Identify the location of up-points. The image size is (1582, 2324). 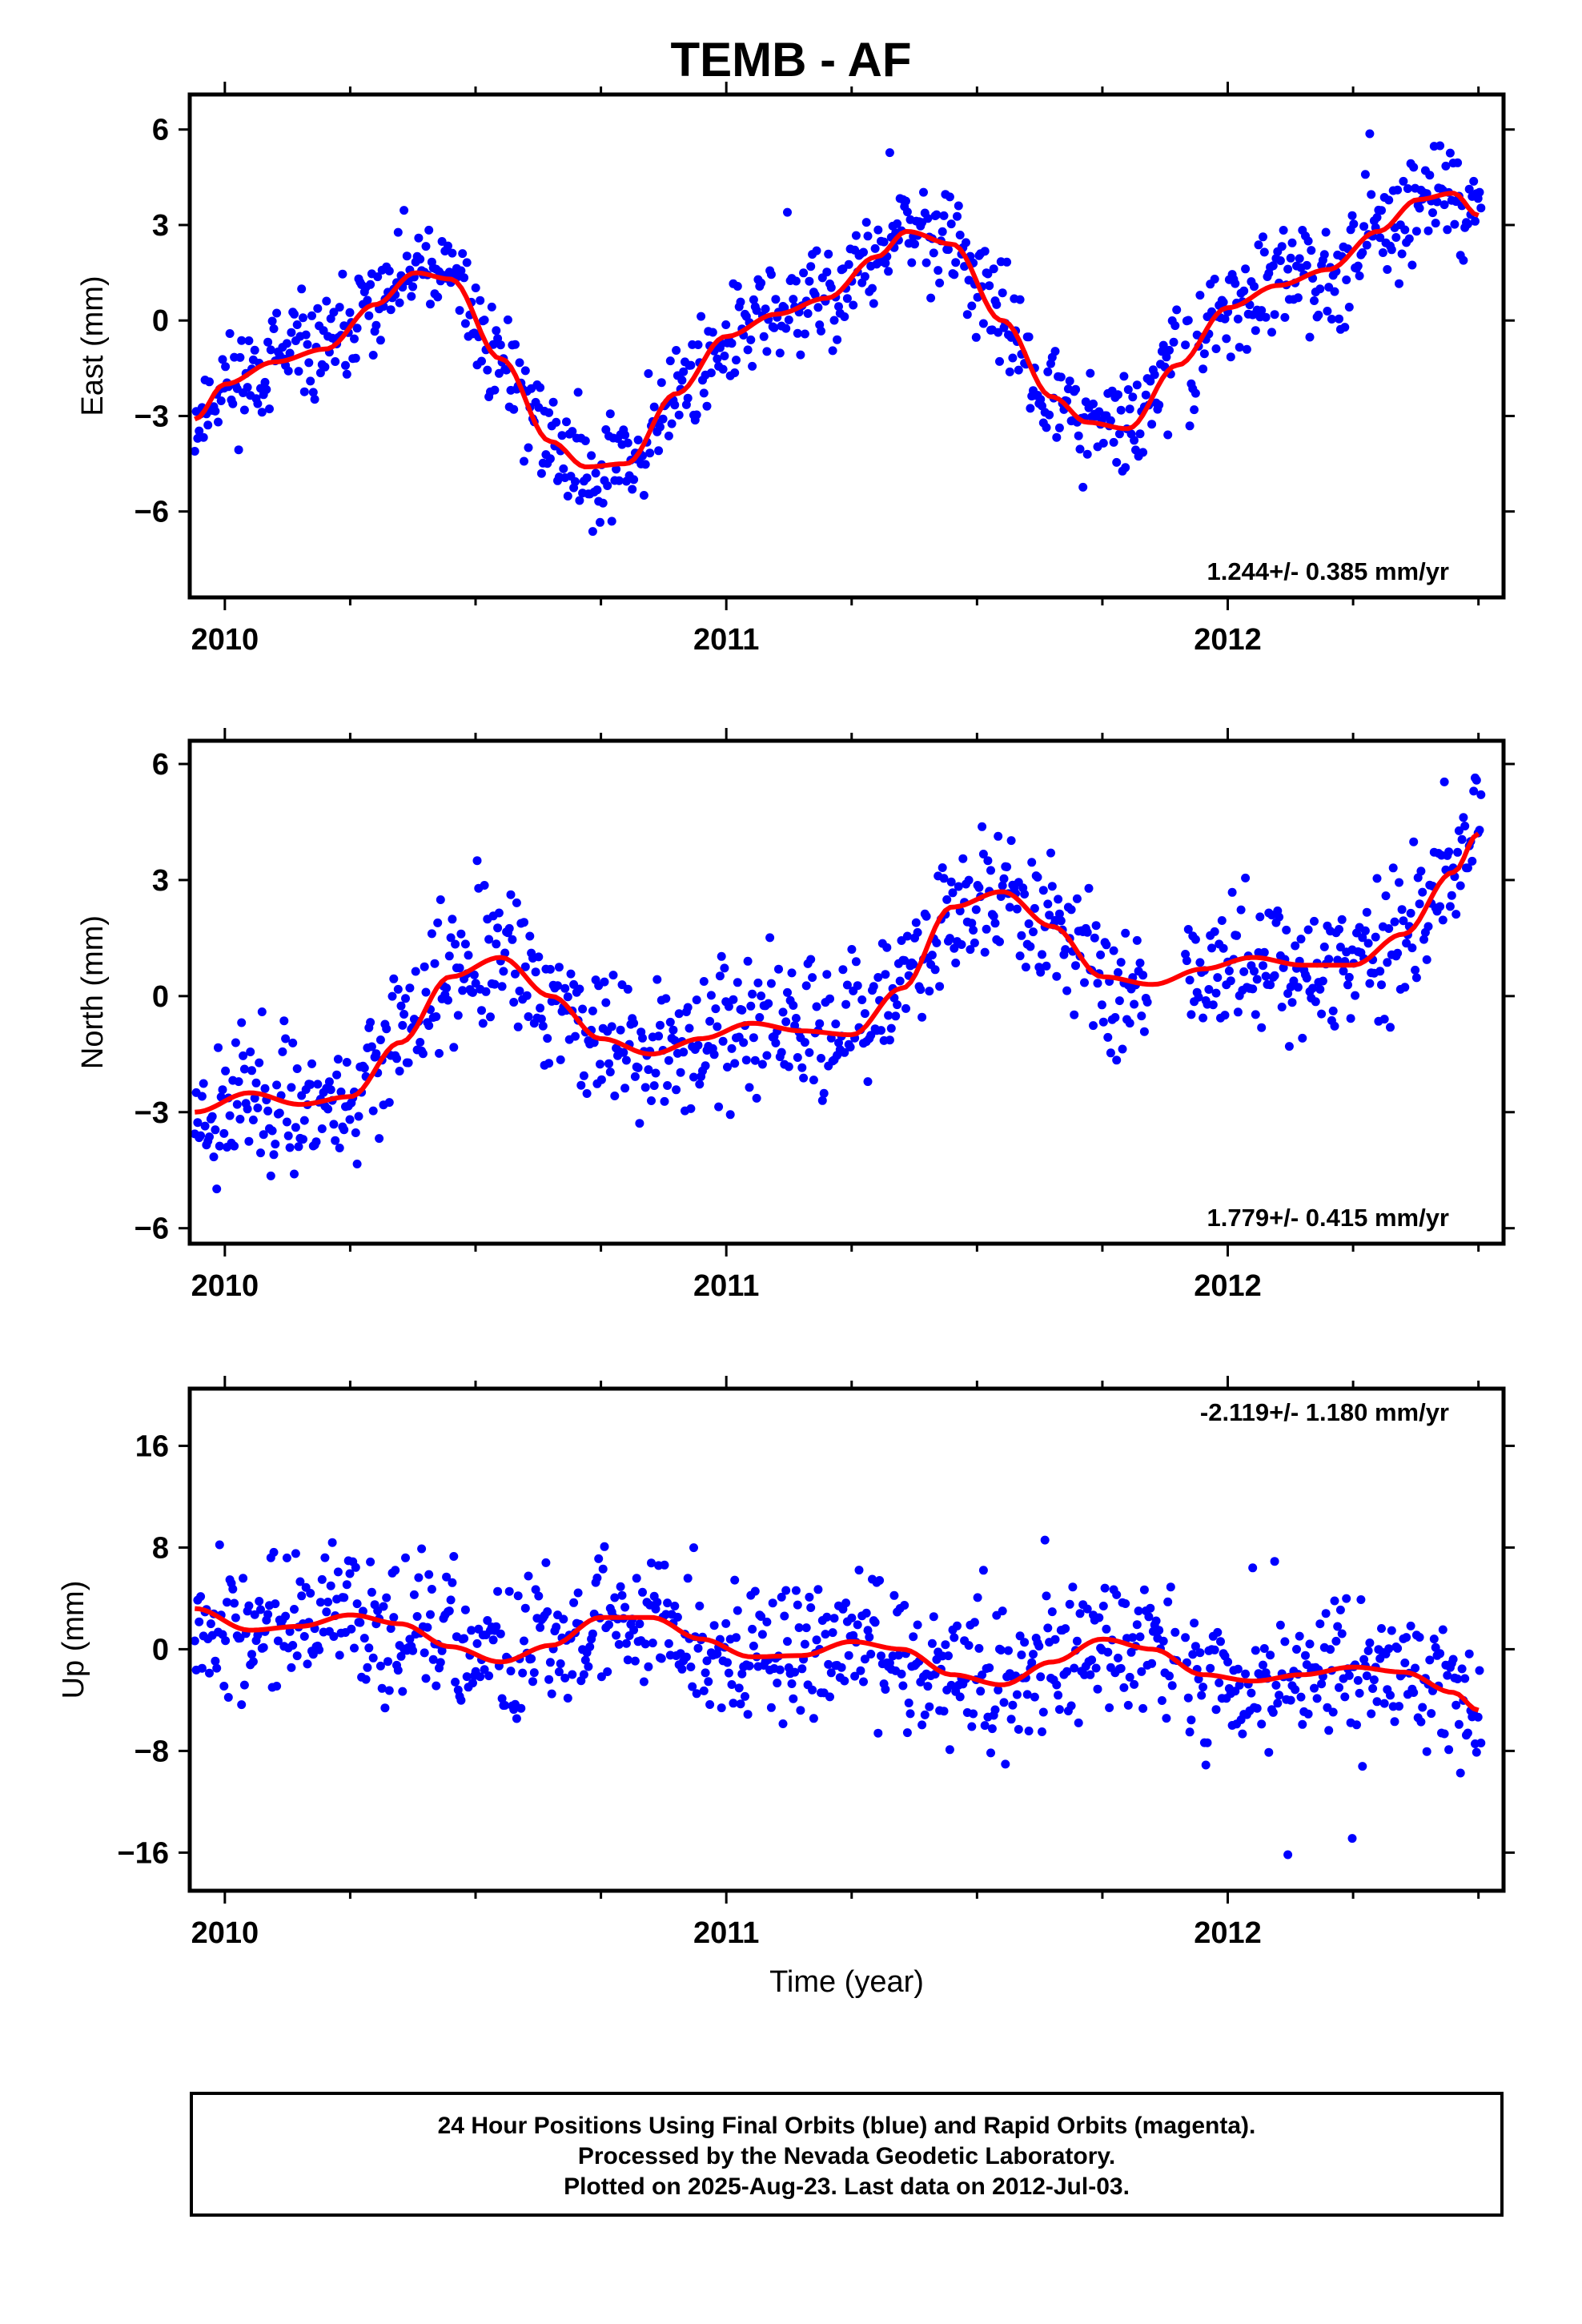
(838, 1698).